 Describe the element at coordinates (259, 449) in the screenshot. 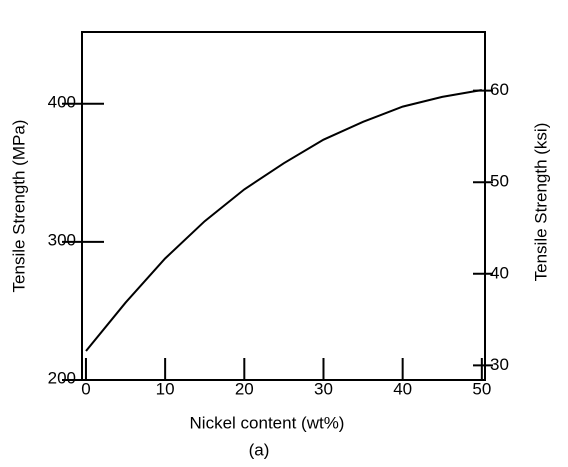

I see `caption: (a)` at that location.